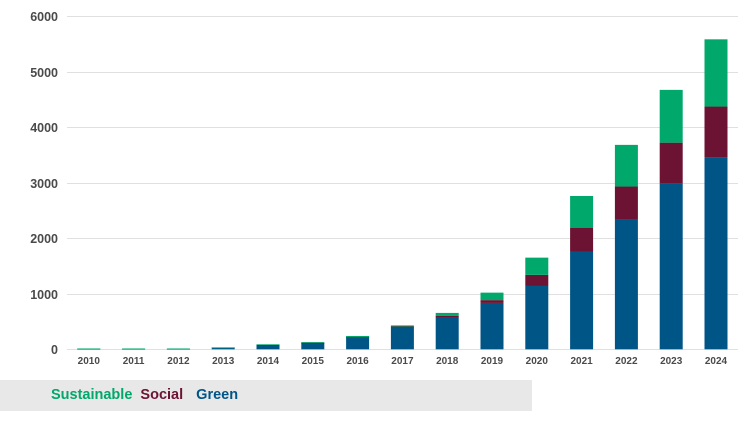 The height and width of the screenshot is (426, 750). I want to click on bar-green-2022, so click(626, 284).